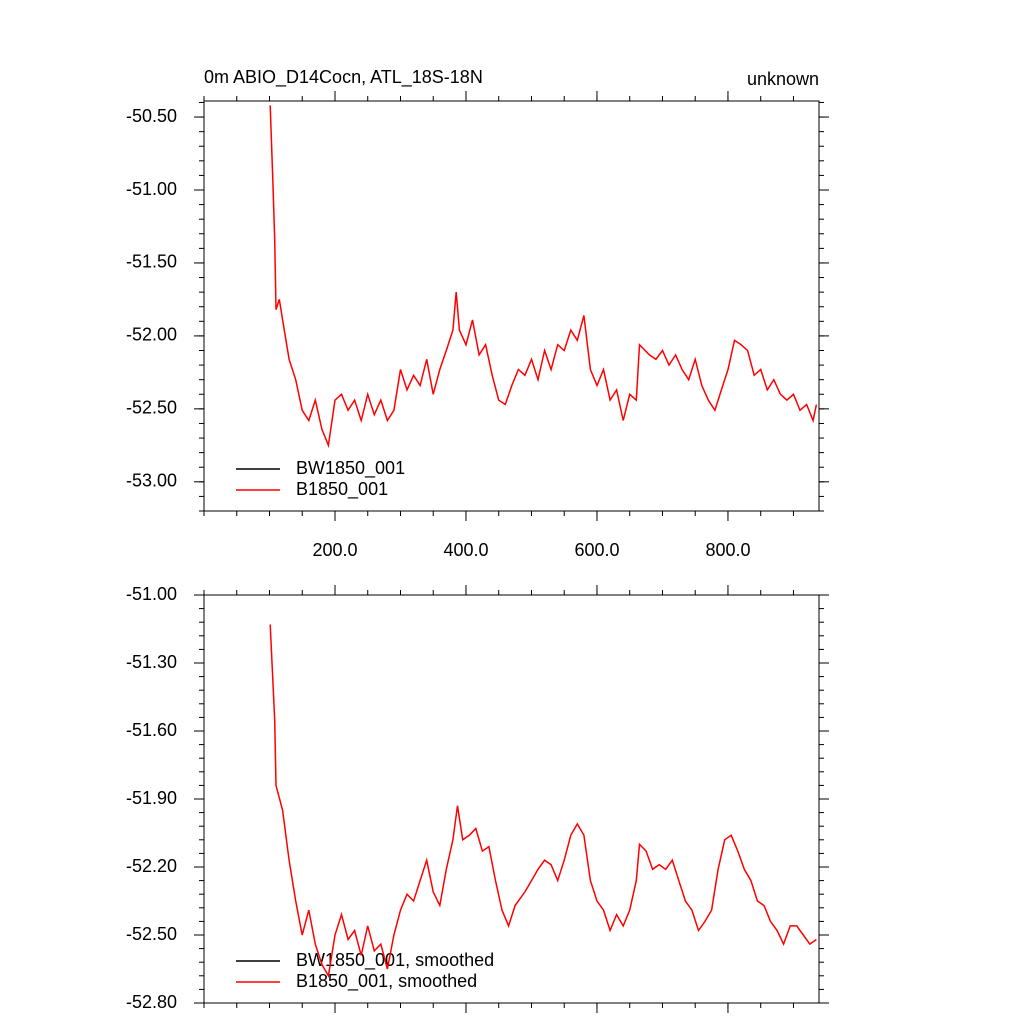 This screenshot has width=1024, height=1024. I want to click on y-tick-label: -51.90, so click(151, 798).